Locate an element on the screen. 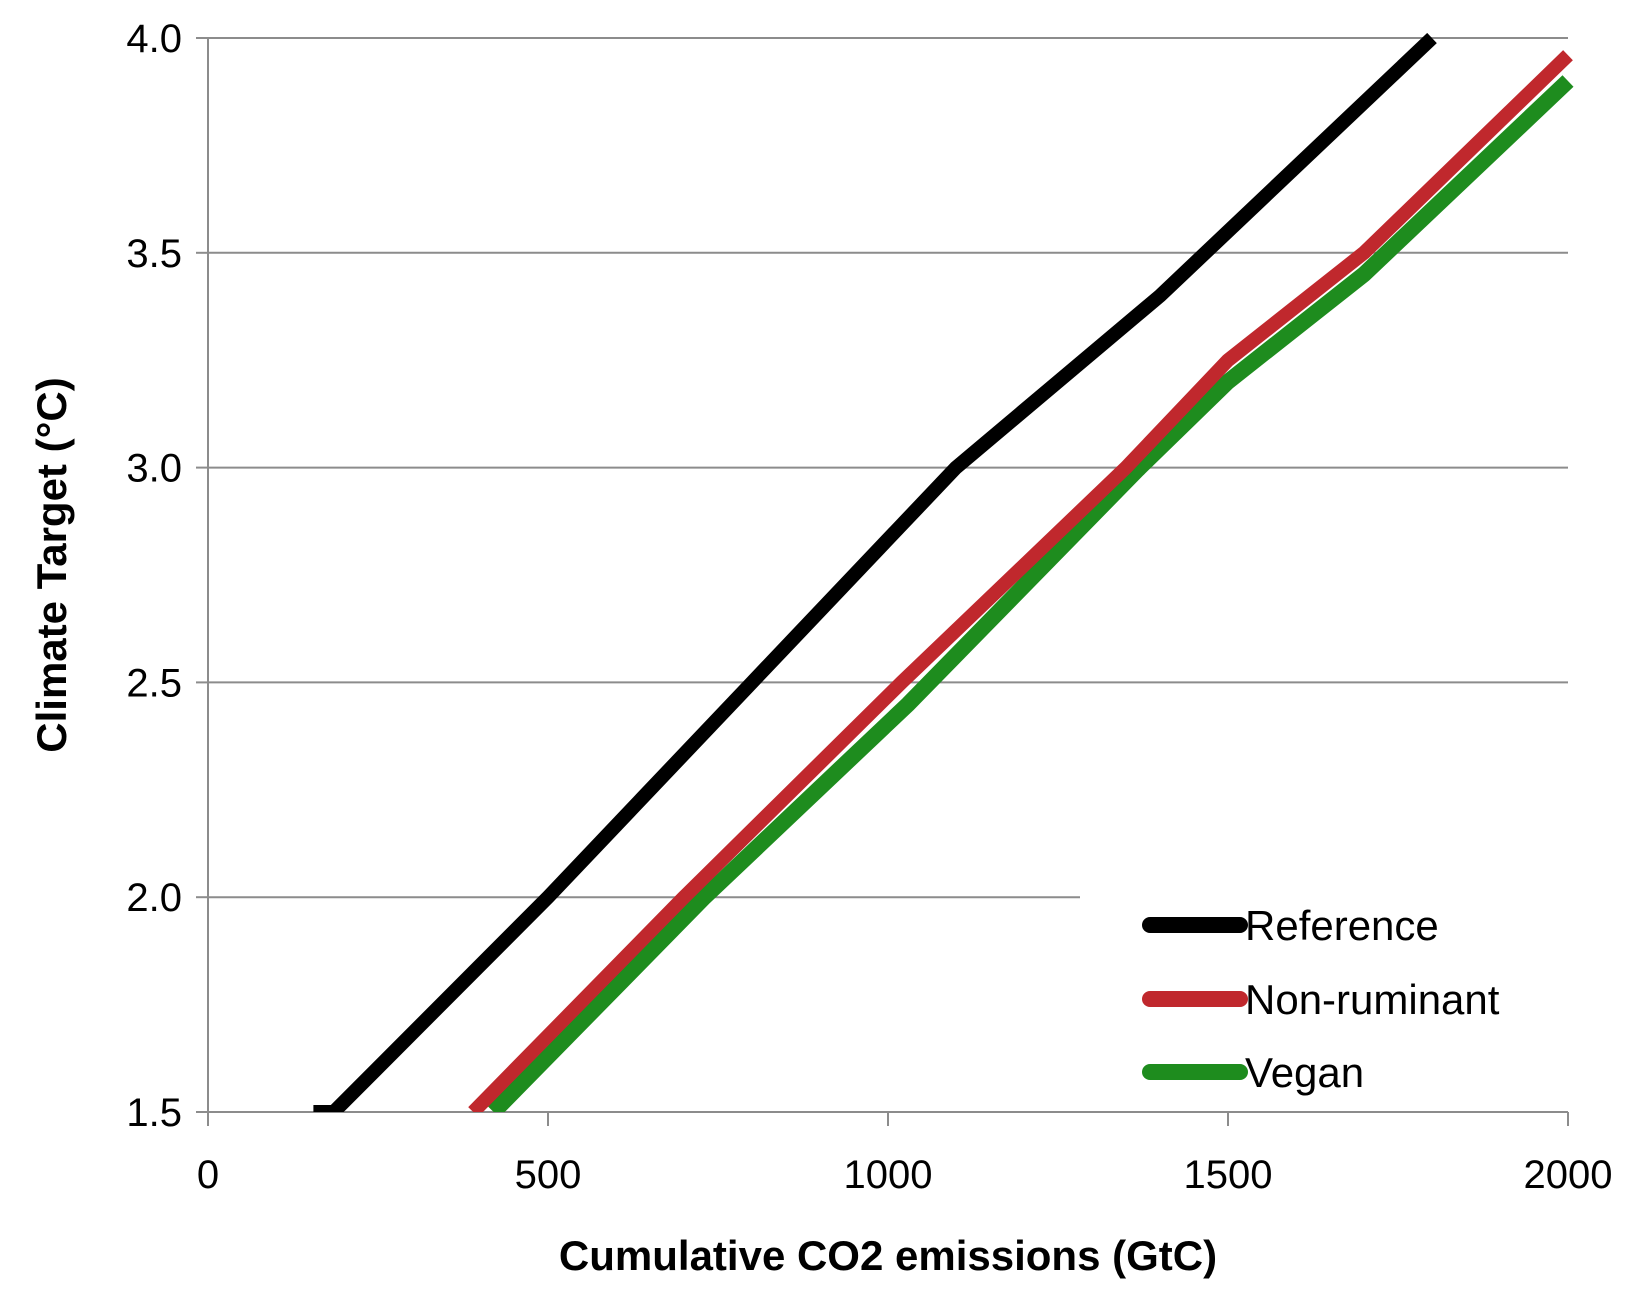  x-tick-label: 1500 is located at coordinates (1228, 1175).